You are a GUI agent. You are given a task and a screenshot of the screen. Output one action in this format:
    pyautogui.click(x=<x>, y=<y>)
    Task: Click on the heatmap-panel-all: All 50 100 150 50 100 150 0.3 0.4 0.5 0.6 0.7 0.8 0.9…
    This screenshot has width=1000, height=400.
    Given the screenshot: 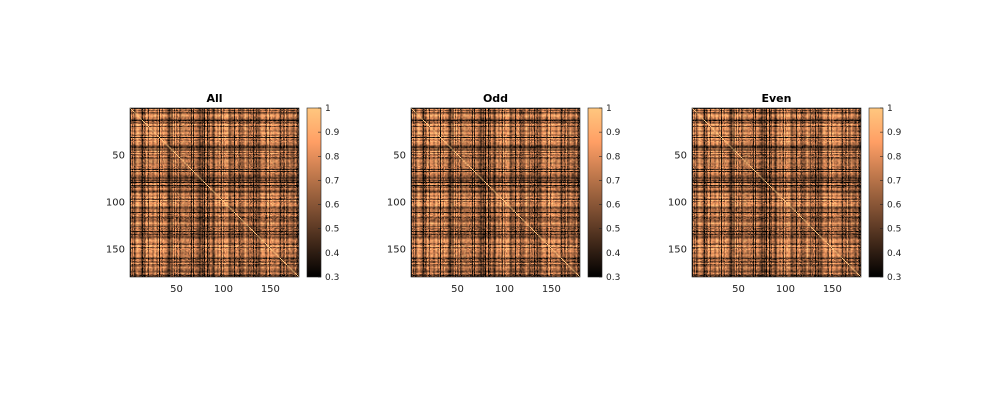 What is the action you would take?
    pyautogui.click(x=223, y=193)
    